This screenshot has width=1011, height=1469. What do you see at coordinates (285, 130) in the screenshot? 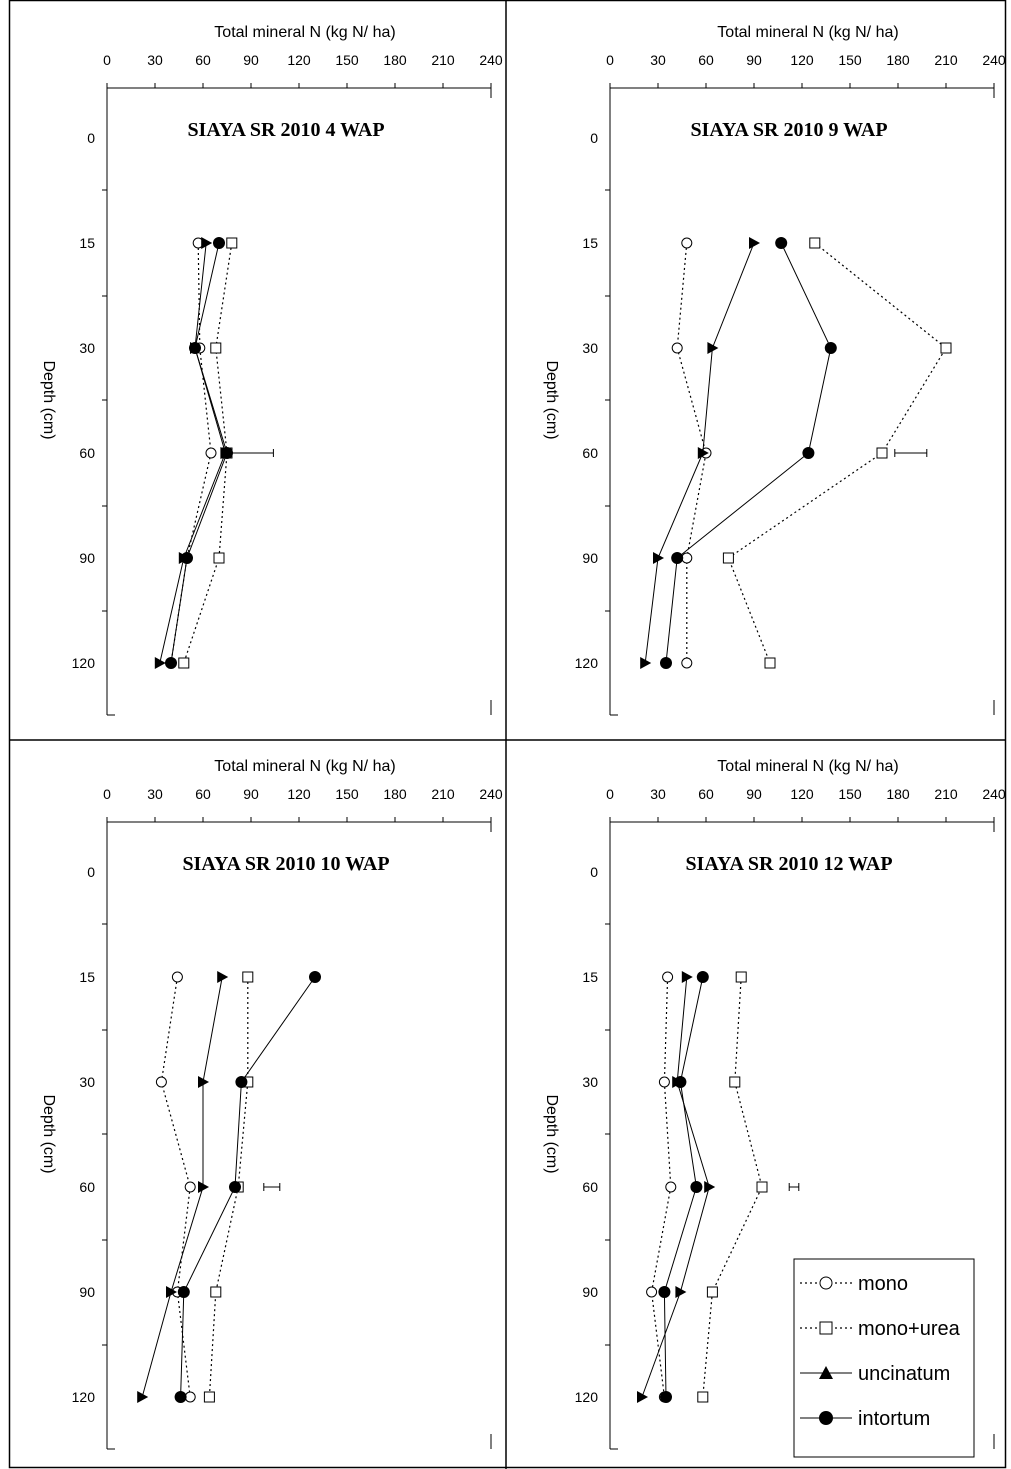
I see `chart-title: SIAYA SR 2010 4 WAP` at bounding box center [285, 130].